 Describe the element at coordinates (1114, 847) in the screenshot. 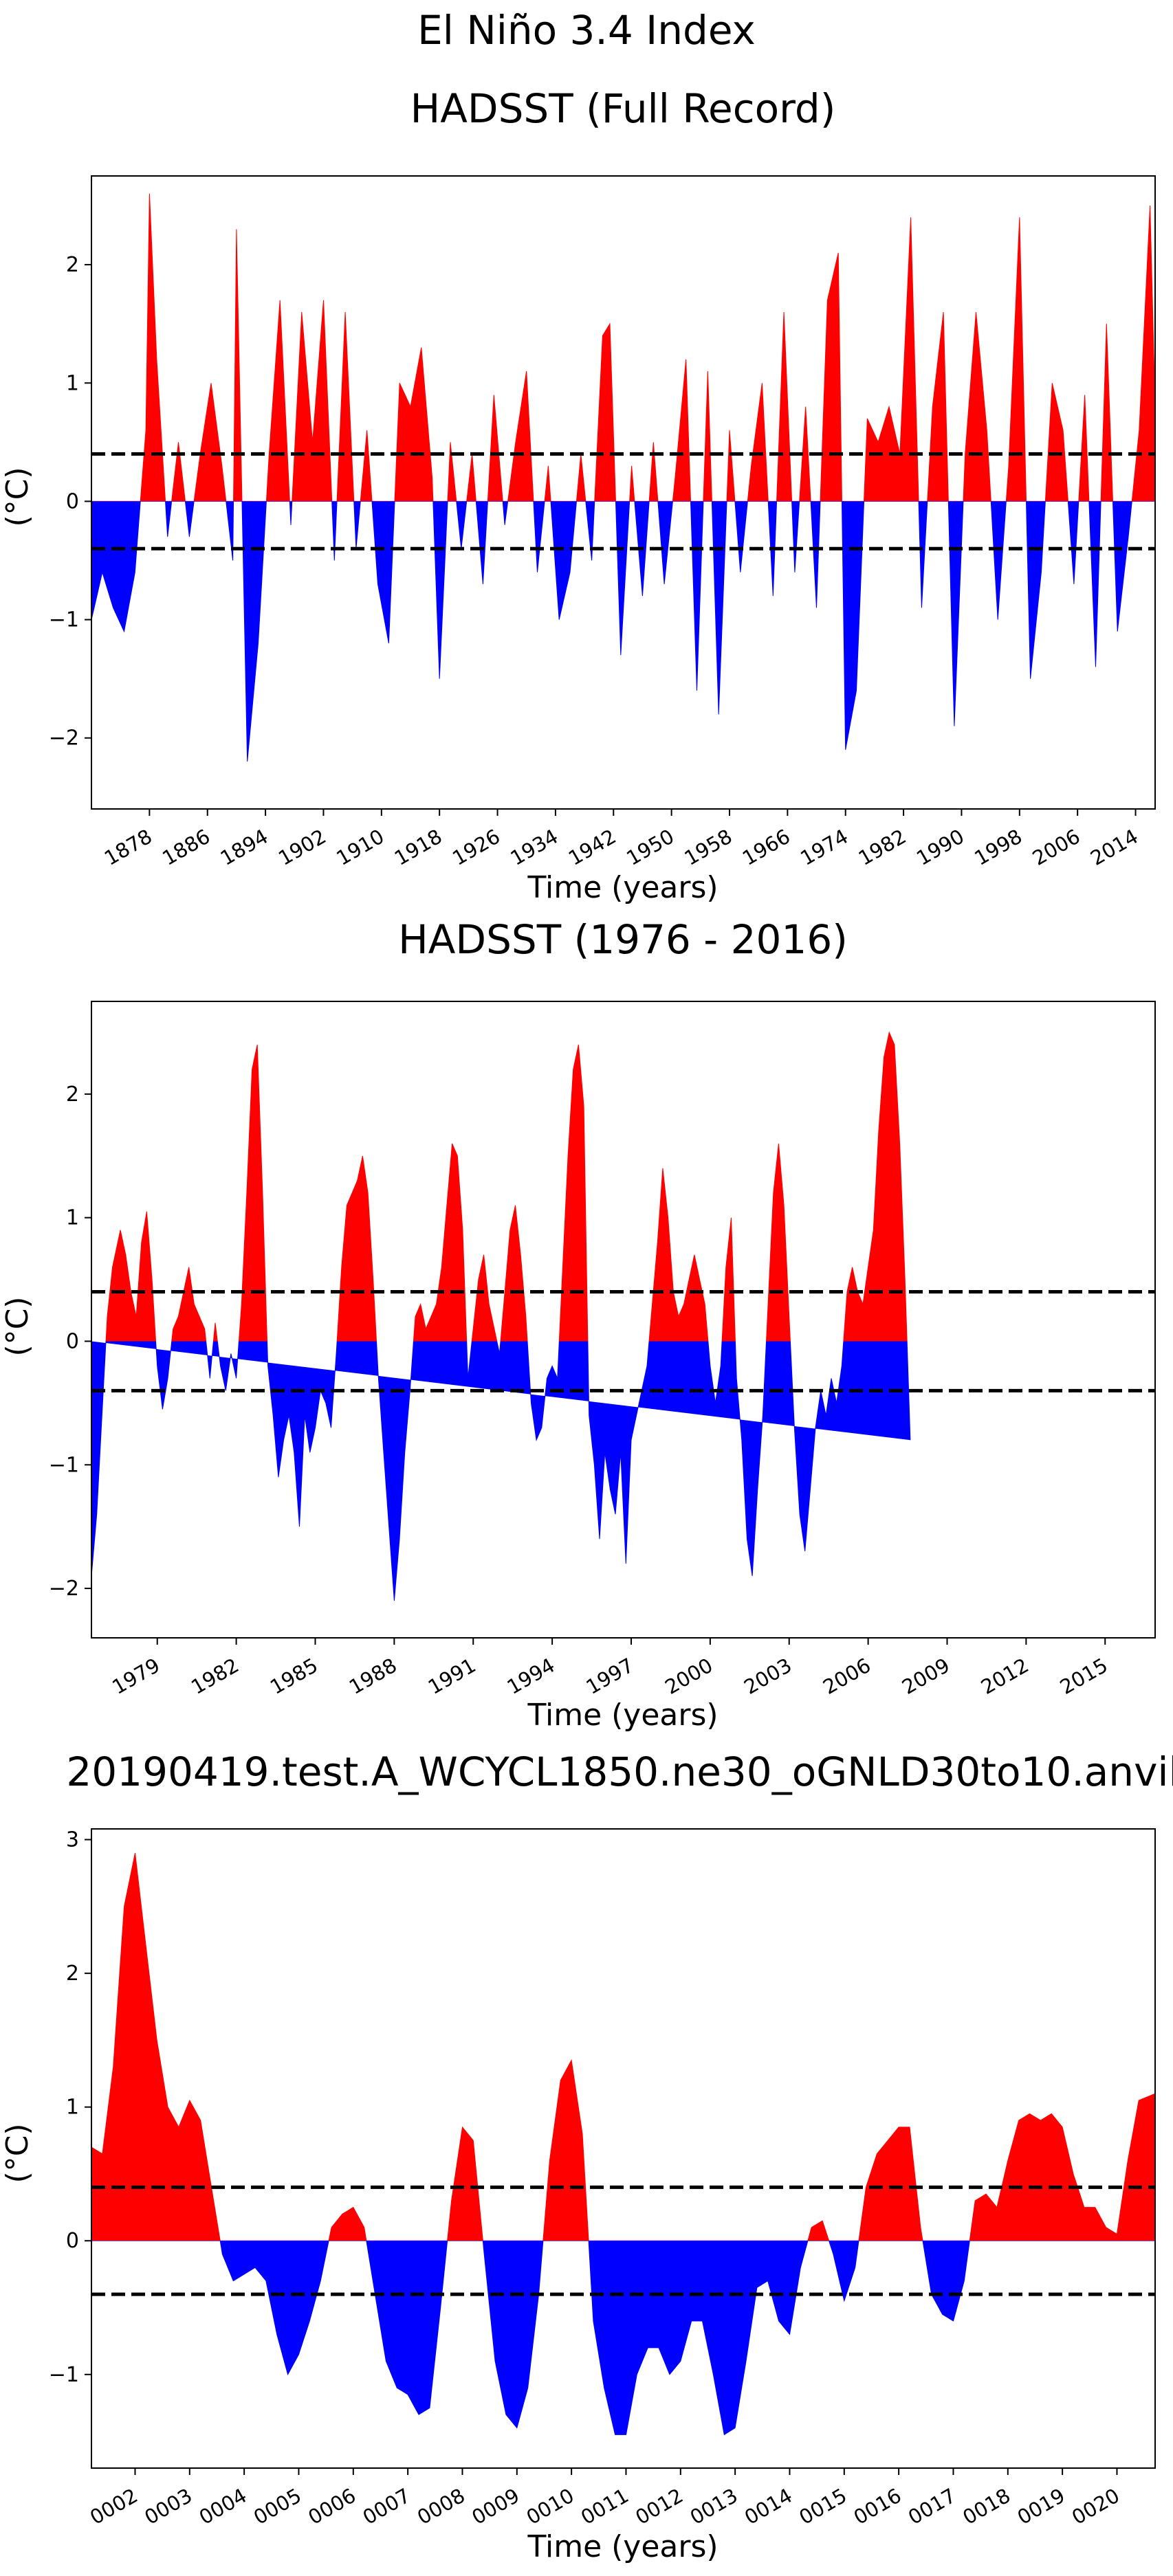

I see `x-tick-label: 2014` at that location.